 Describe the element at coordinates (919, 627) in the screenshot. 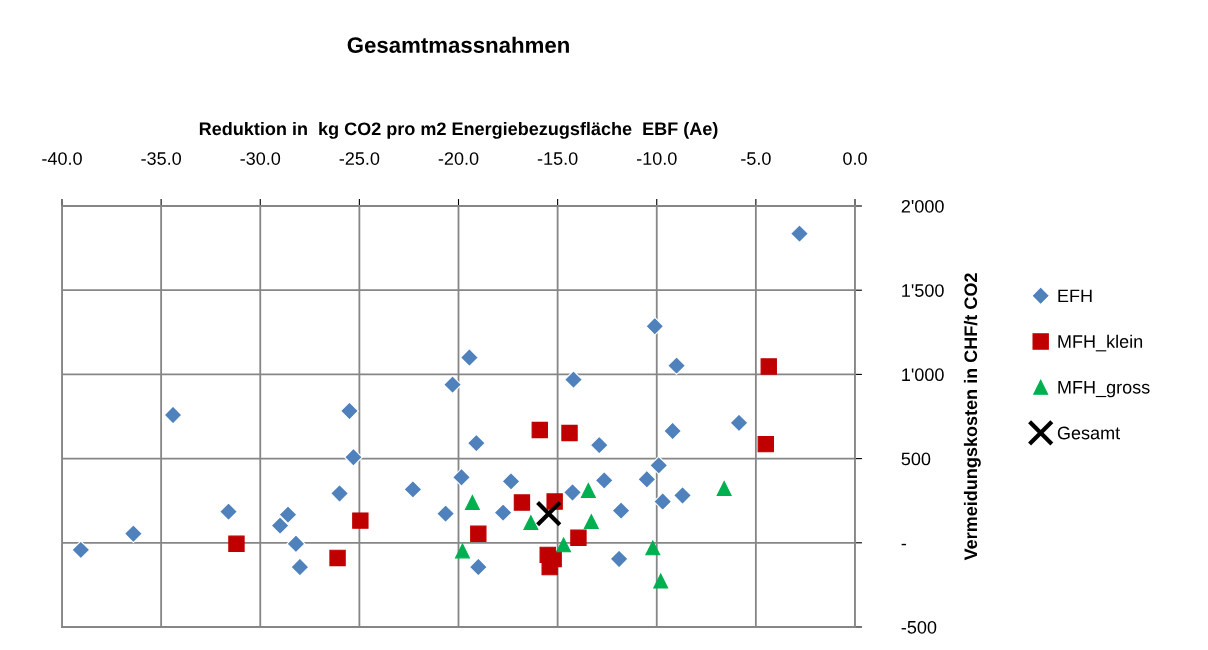

I see `y-tick-label: -500` at that location.